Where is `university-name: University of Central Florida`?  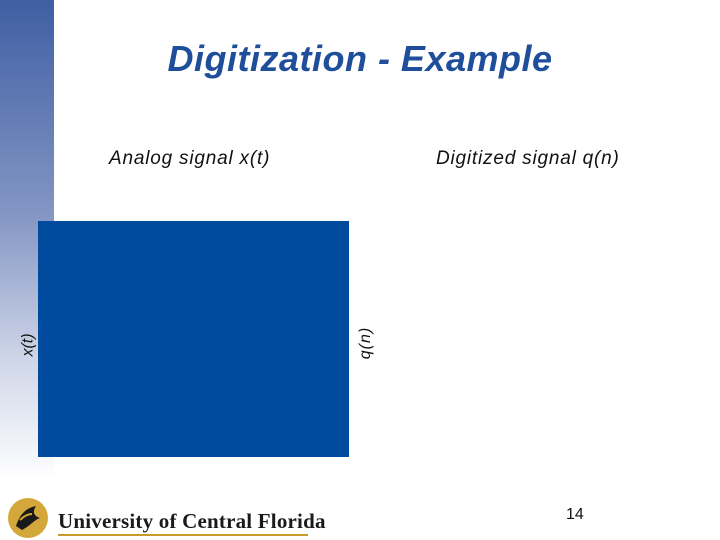
university-name: University of Central Florida is located at coordinates (192, 521).